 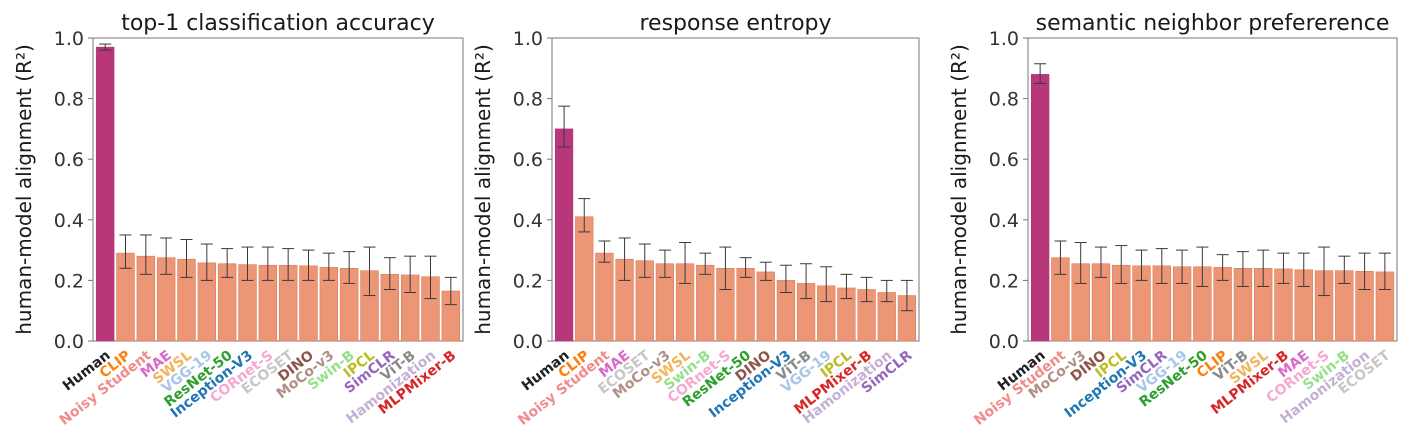 I want to click on bar-clip, so click(x=584, y=279).